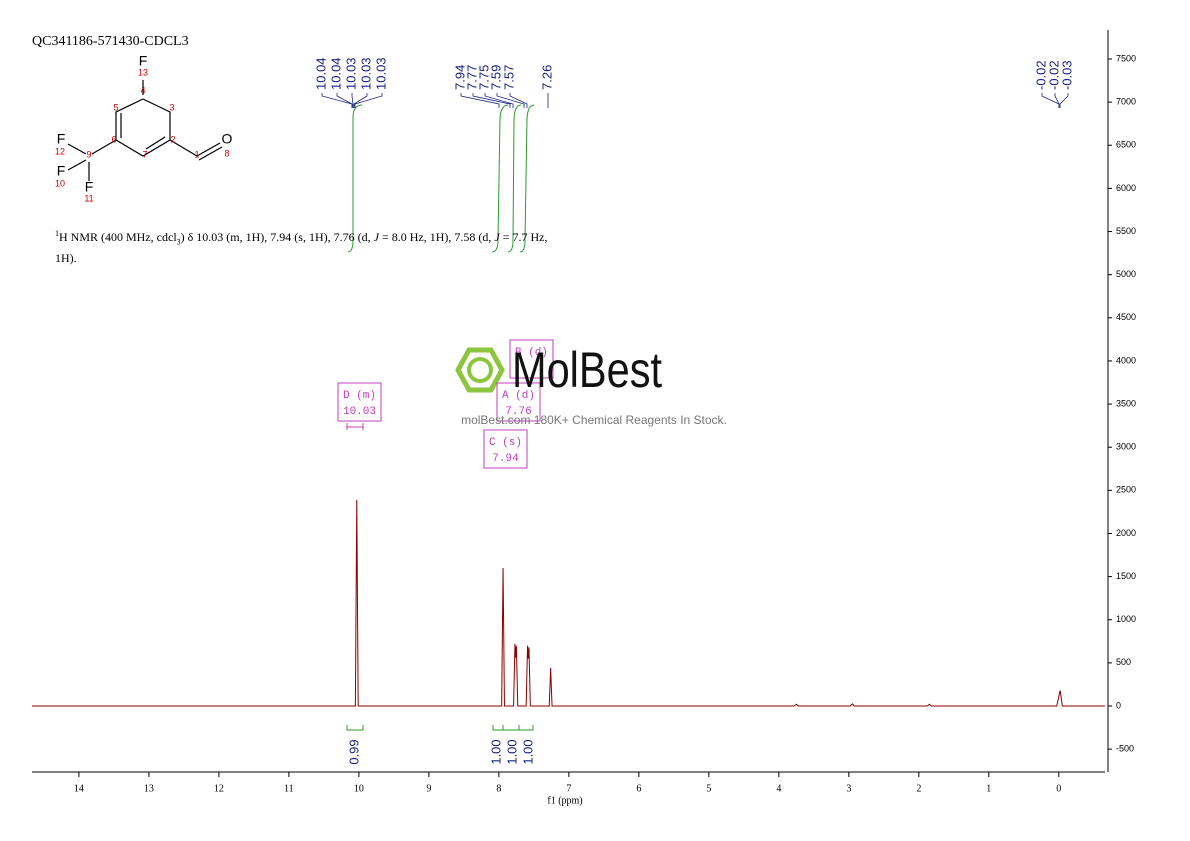  I want to click on y-tick-label: 6500, so click(1126, 145).